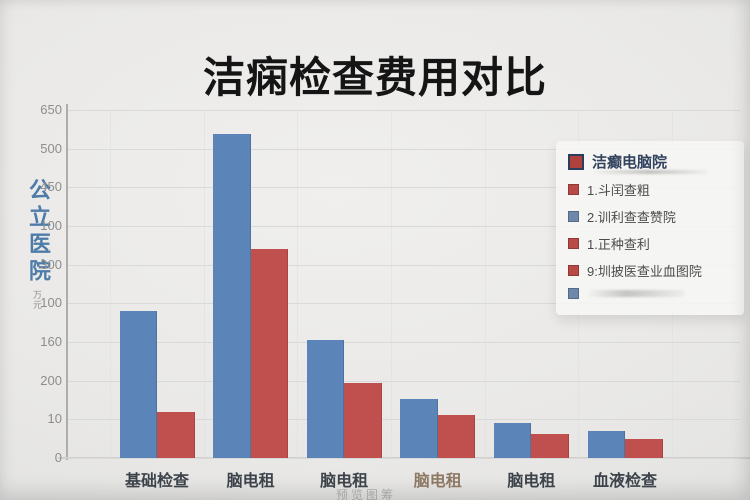 Image resolution: width=750 pixels, height=500 pixels. I want to click on legend-item-label: 1.正种查利, so click(618, 244).